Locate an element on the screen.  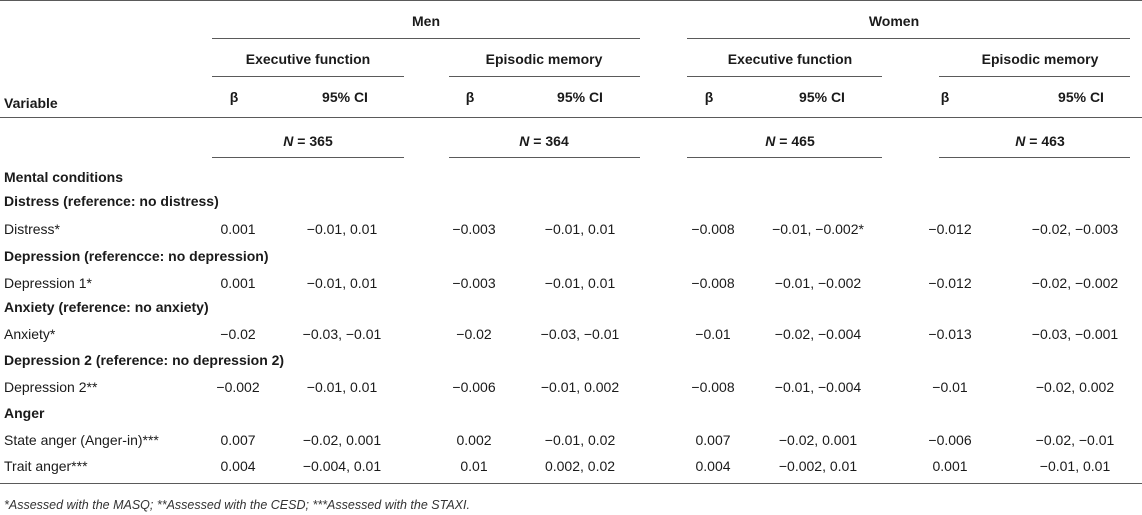
row-label: Trait anger*** is located at coordinates (46, 466).